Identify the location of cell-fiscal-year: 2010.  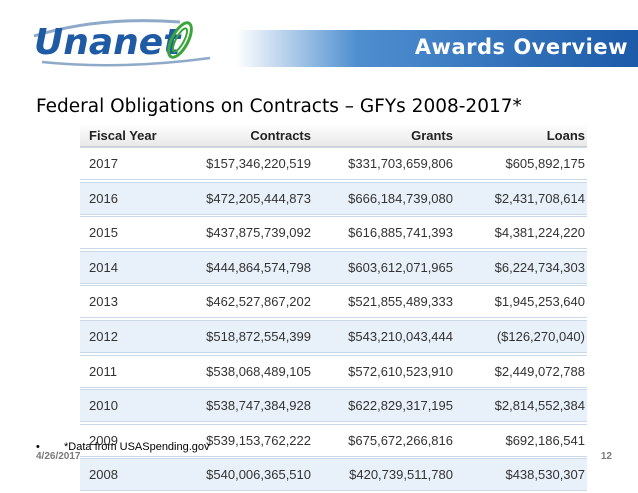
(103, 406).